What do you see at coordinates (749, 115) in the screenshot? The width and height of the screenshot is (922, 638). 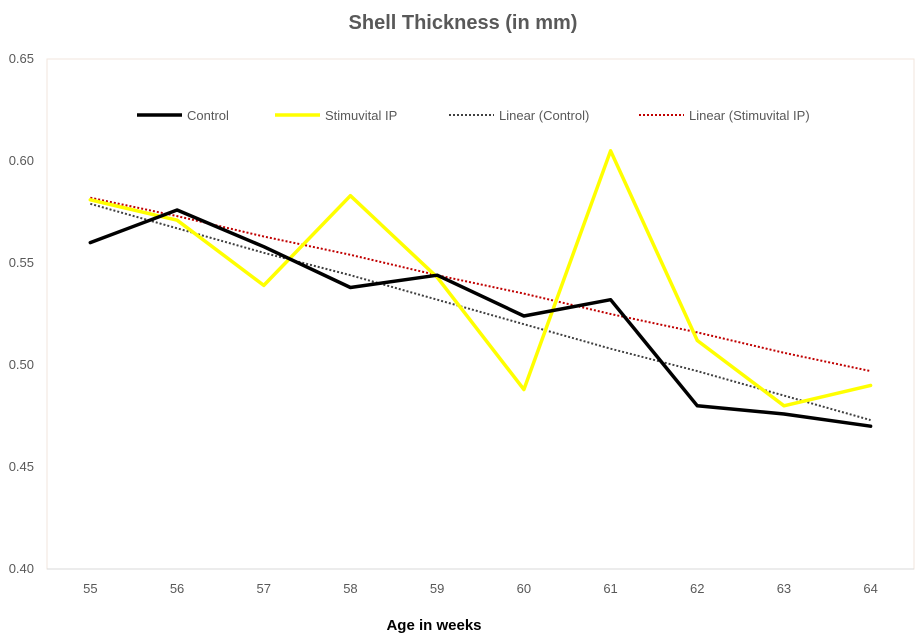 I see `legend-label: Linear (Stimuvital IP)` at bounding box center [749, 115].